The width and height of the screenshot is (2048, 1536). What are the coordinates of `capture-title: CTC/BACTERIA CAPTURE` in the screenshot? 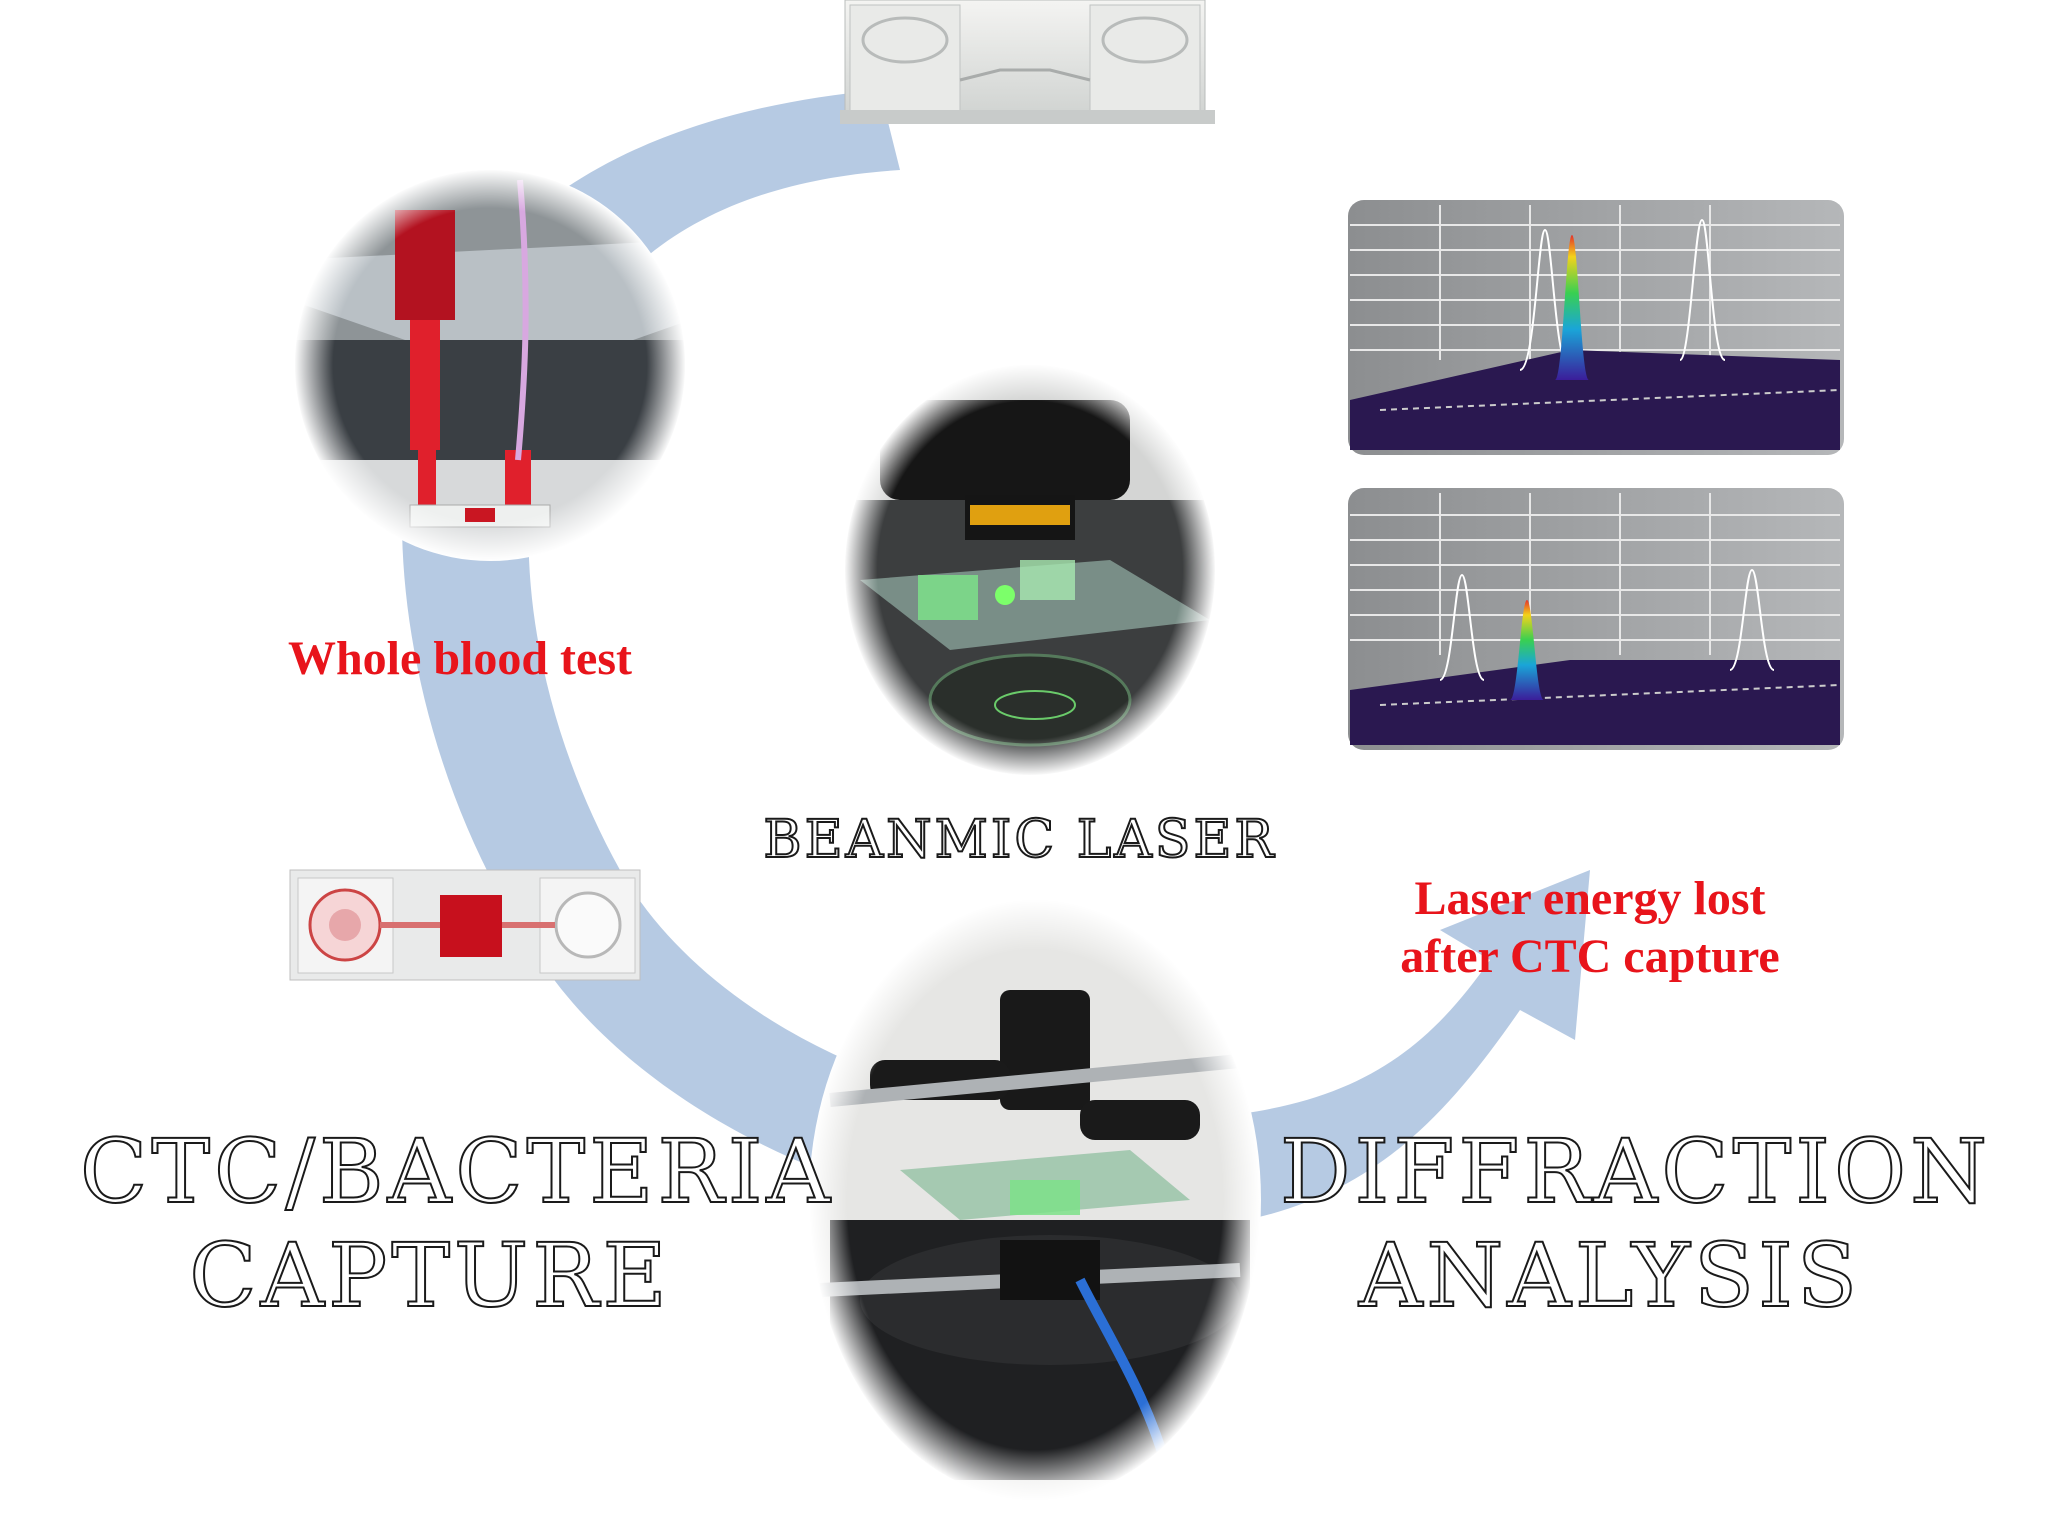 It's located at (457, 1223).